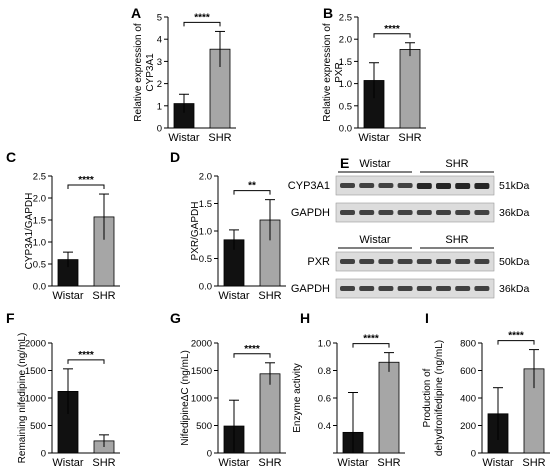  I want to click on panel-letter: C, so click(11, 157).